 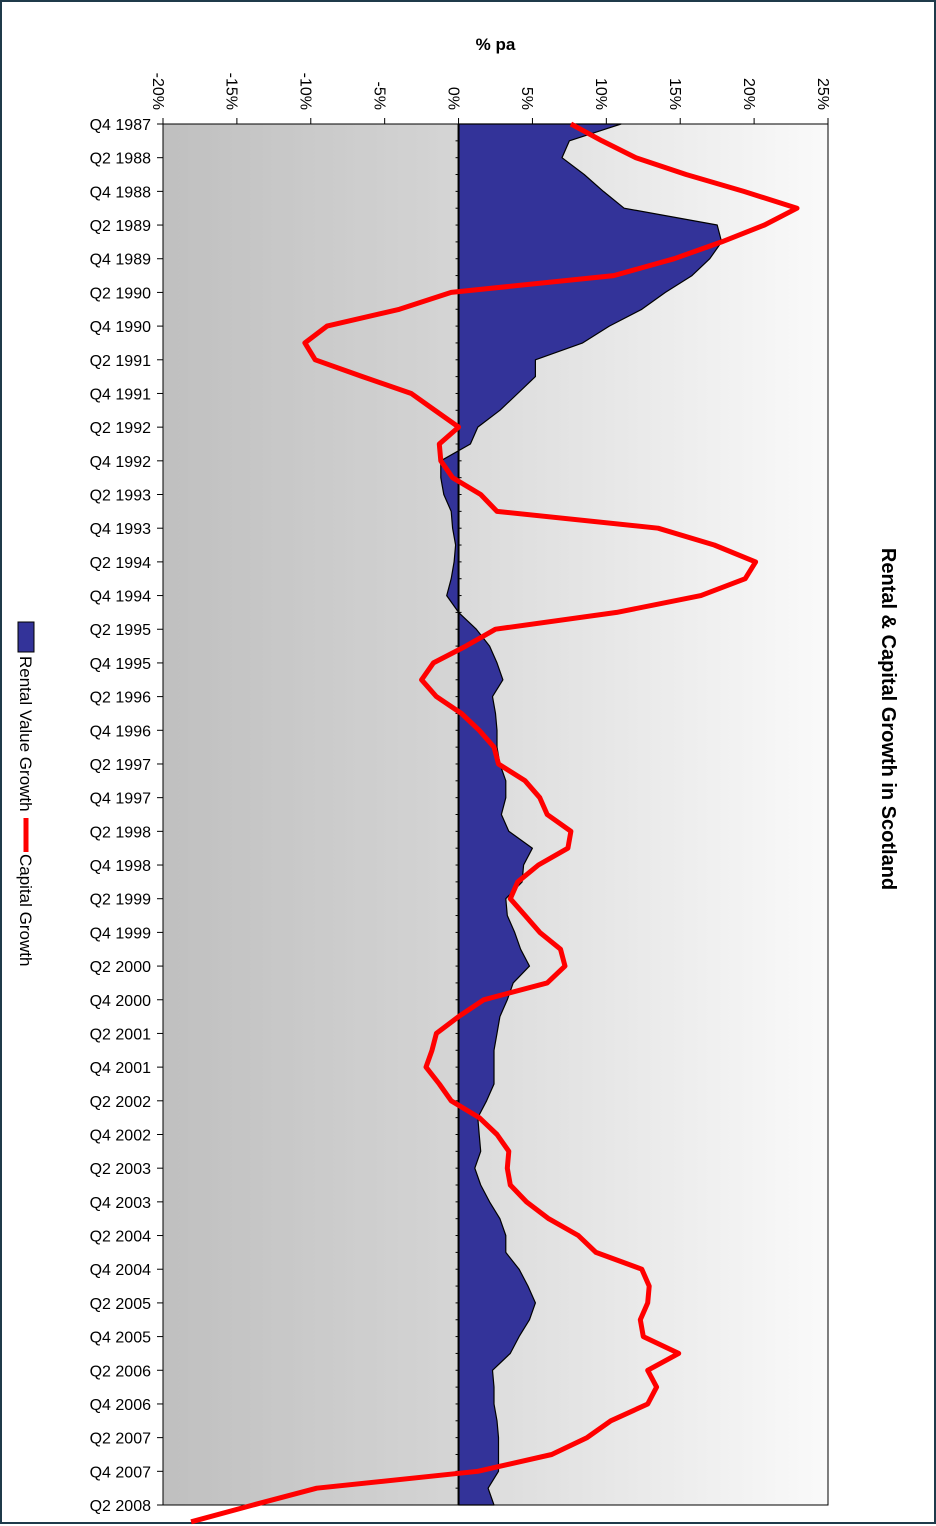 I want to click on category-label: Q2 2004, so click(x=120, y=1237).